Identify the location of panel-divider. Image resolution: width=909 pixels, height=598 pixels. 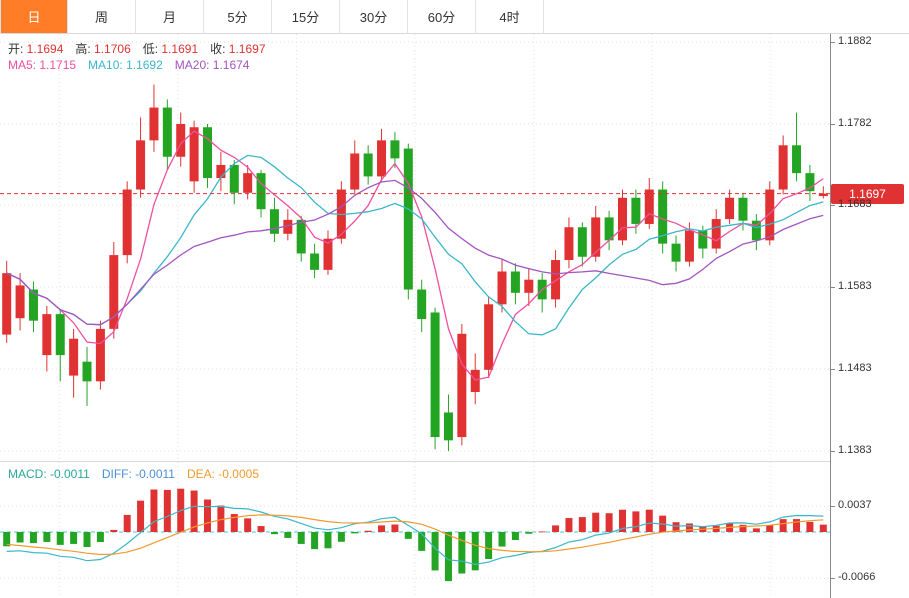
(415, 461).